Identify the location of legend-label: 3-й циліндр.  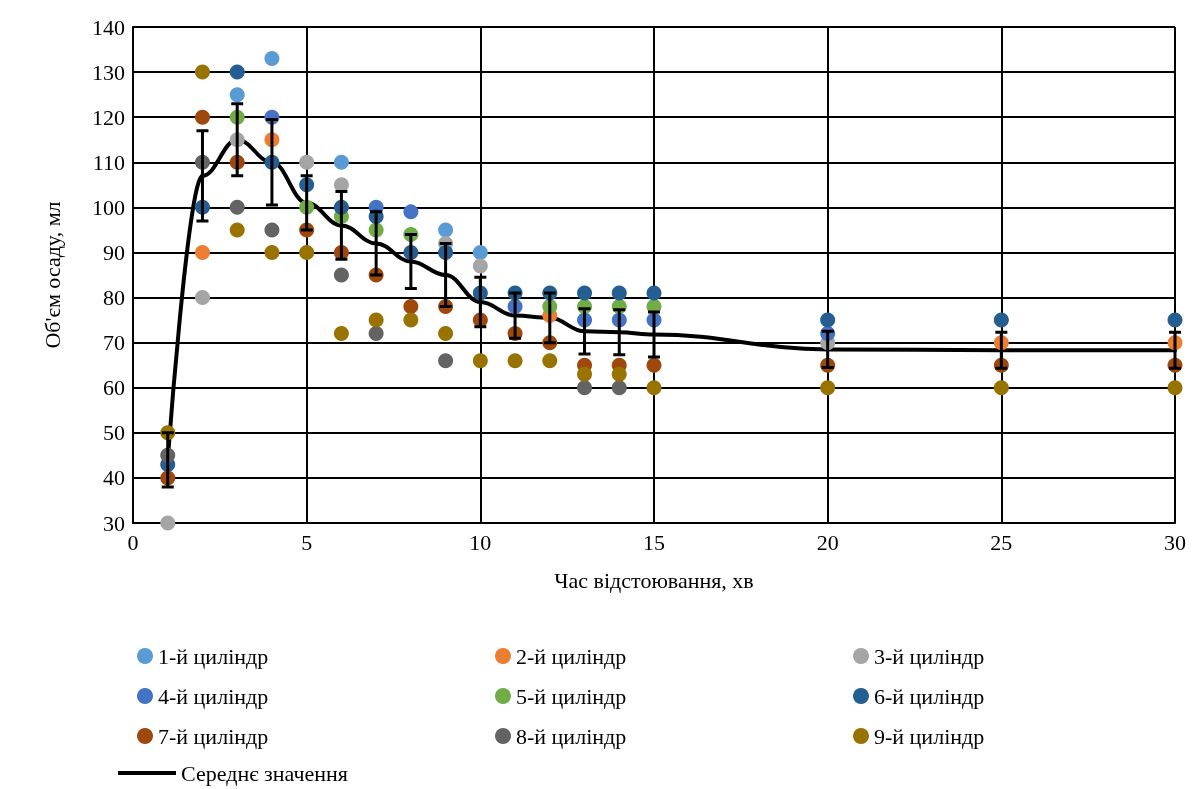
(929, 656).